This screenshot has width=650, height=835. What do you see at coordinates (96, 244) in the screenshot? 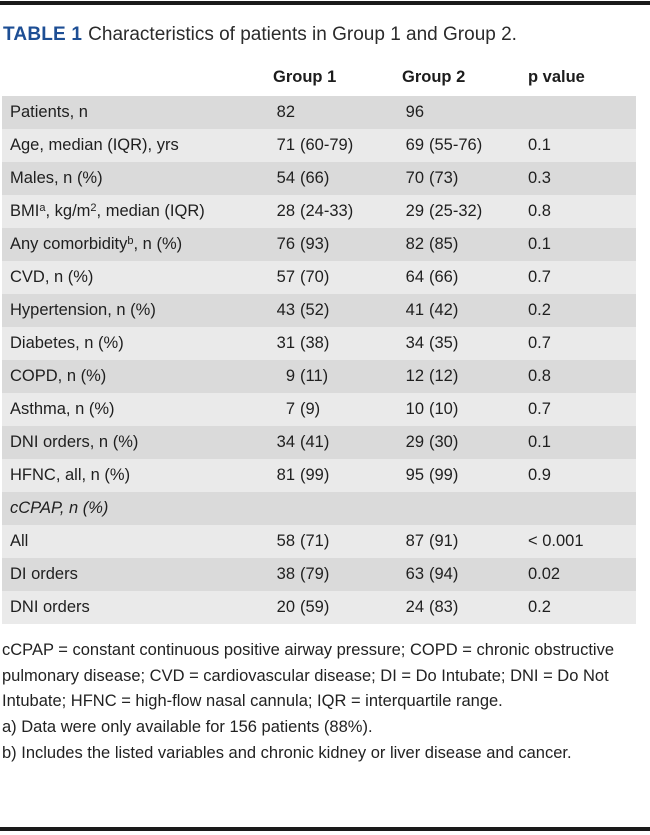
I see `row-label: Any comorbidityb, n (%)` at bounding box center [96, 244].